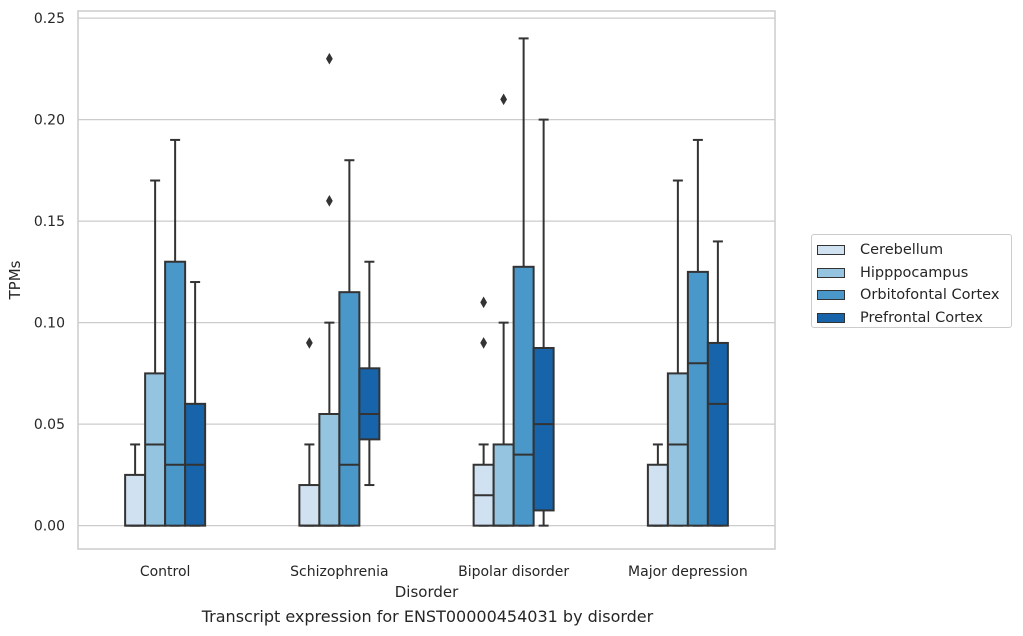 This screenshot has width=1023, height=636. I want to click on x-tick-label: Major depression, so click(688, 572).